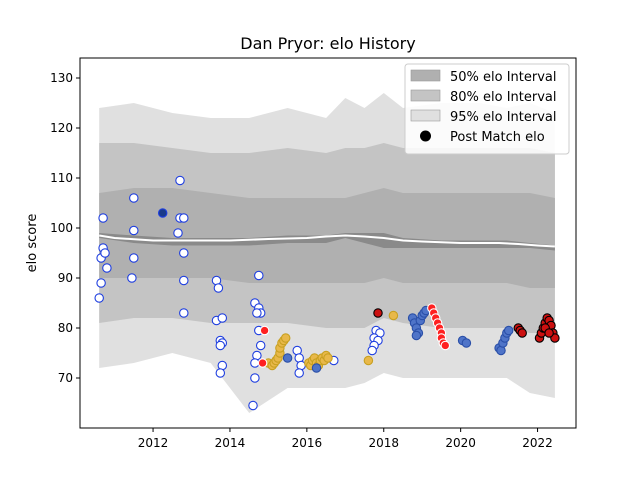 Image resolution: width=640 pixels, height=484 pixels. I want to click on x-tick-label: 2018, so click(383, 443).